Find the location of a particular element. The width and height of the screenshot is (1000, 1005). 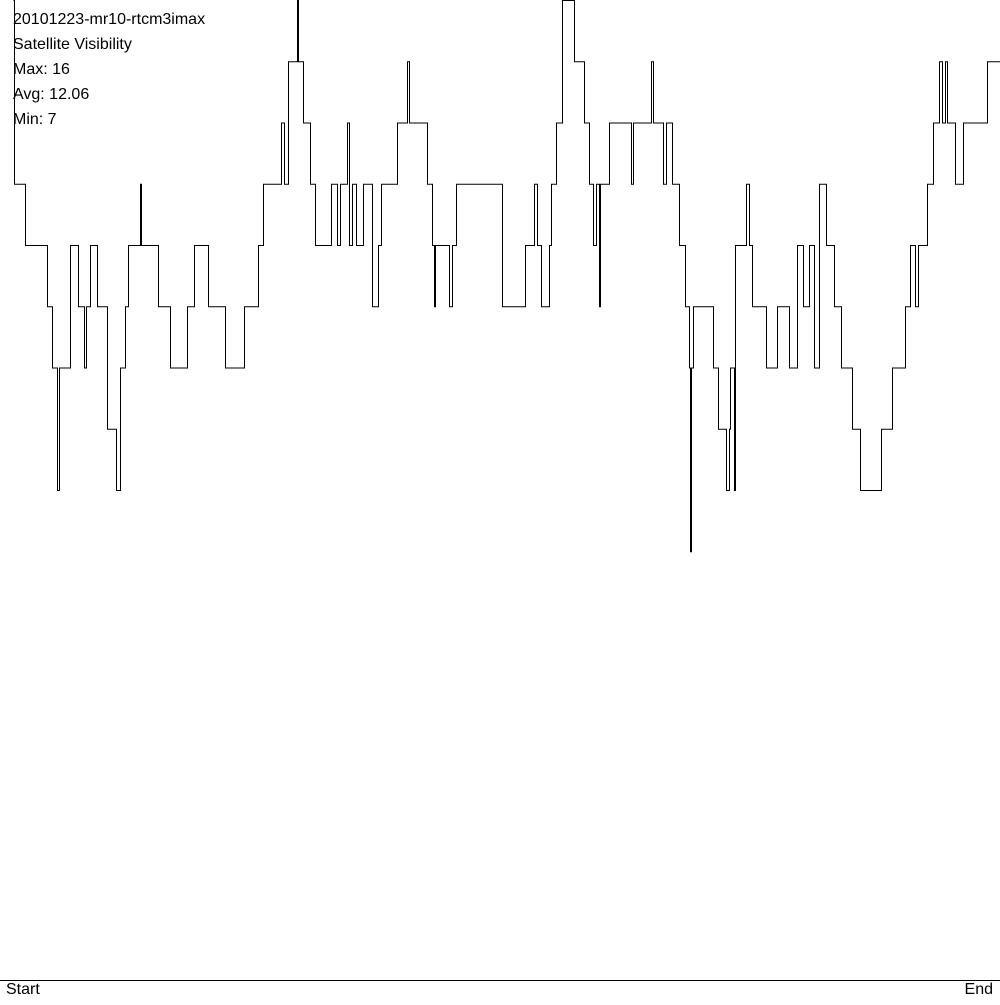

stat-label: Max: 16 is located at coordinates (41, 69).